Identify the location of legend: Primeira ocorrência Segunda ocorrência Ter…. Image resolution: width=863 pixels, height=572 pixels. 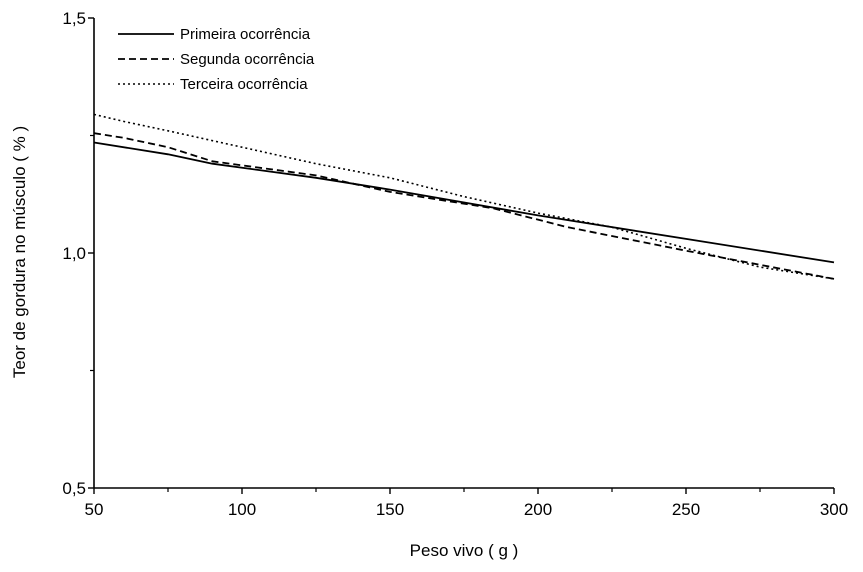
(216, 59).